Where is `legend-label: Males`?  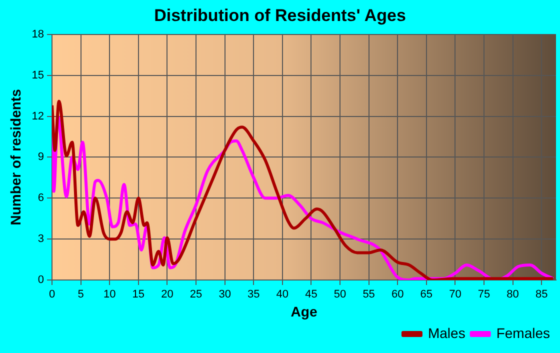
legend-label: Males is located at coordinates (447, 332).